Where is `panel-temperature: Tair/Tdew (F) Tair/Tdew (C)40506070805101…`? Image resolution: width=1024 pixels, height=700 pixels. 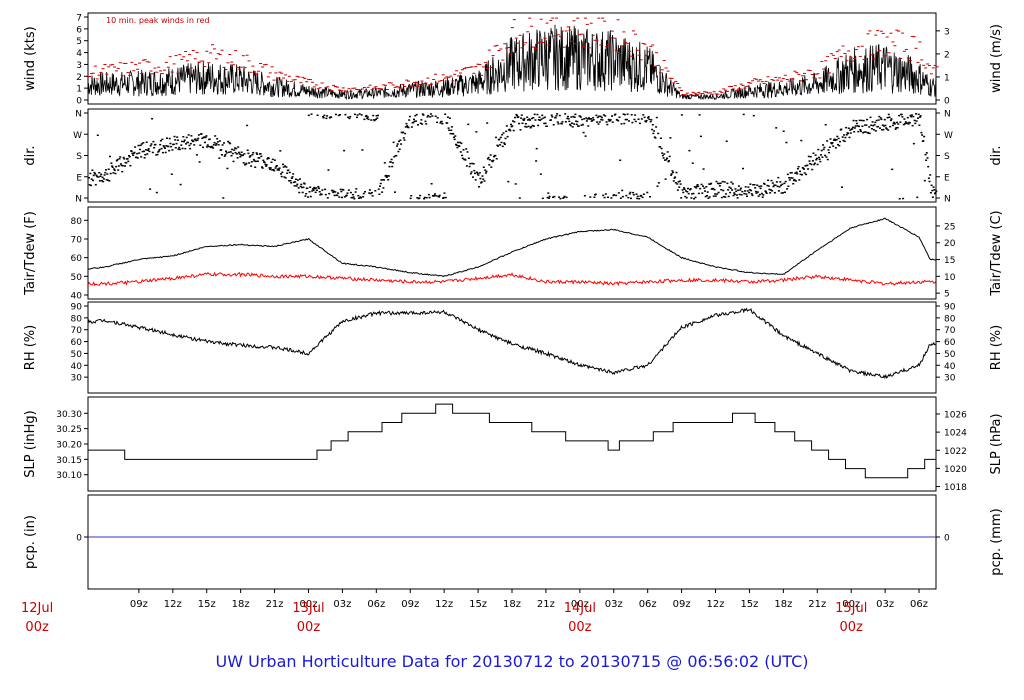 panel-temperature: Tair/Tdew (F) Tair/Tdew (C)40506070805101… is located at coordinates (513, 254).